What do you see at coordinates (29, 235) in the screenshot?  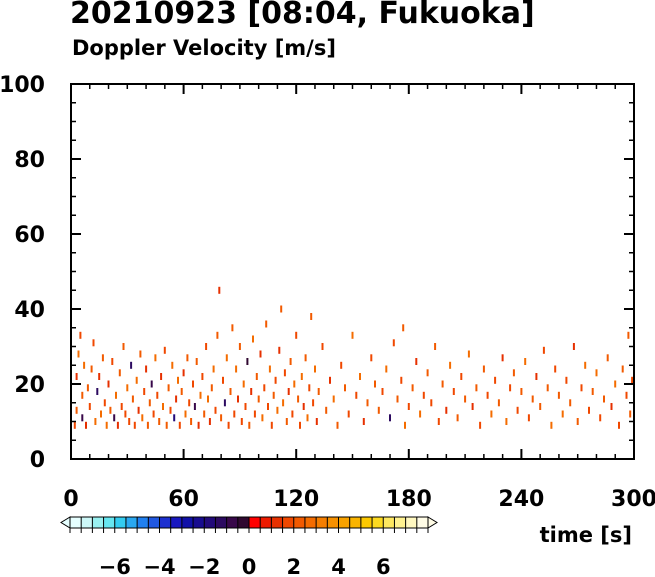 I see `y-tick-label-3: 60` at bounding box center [29, 235].